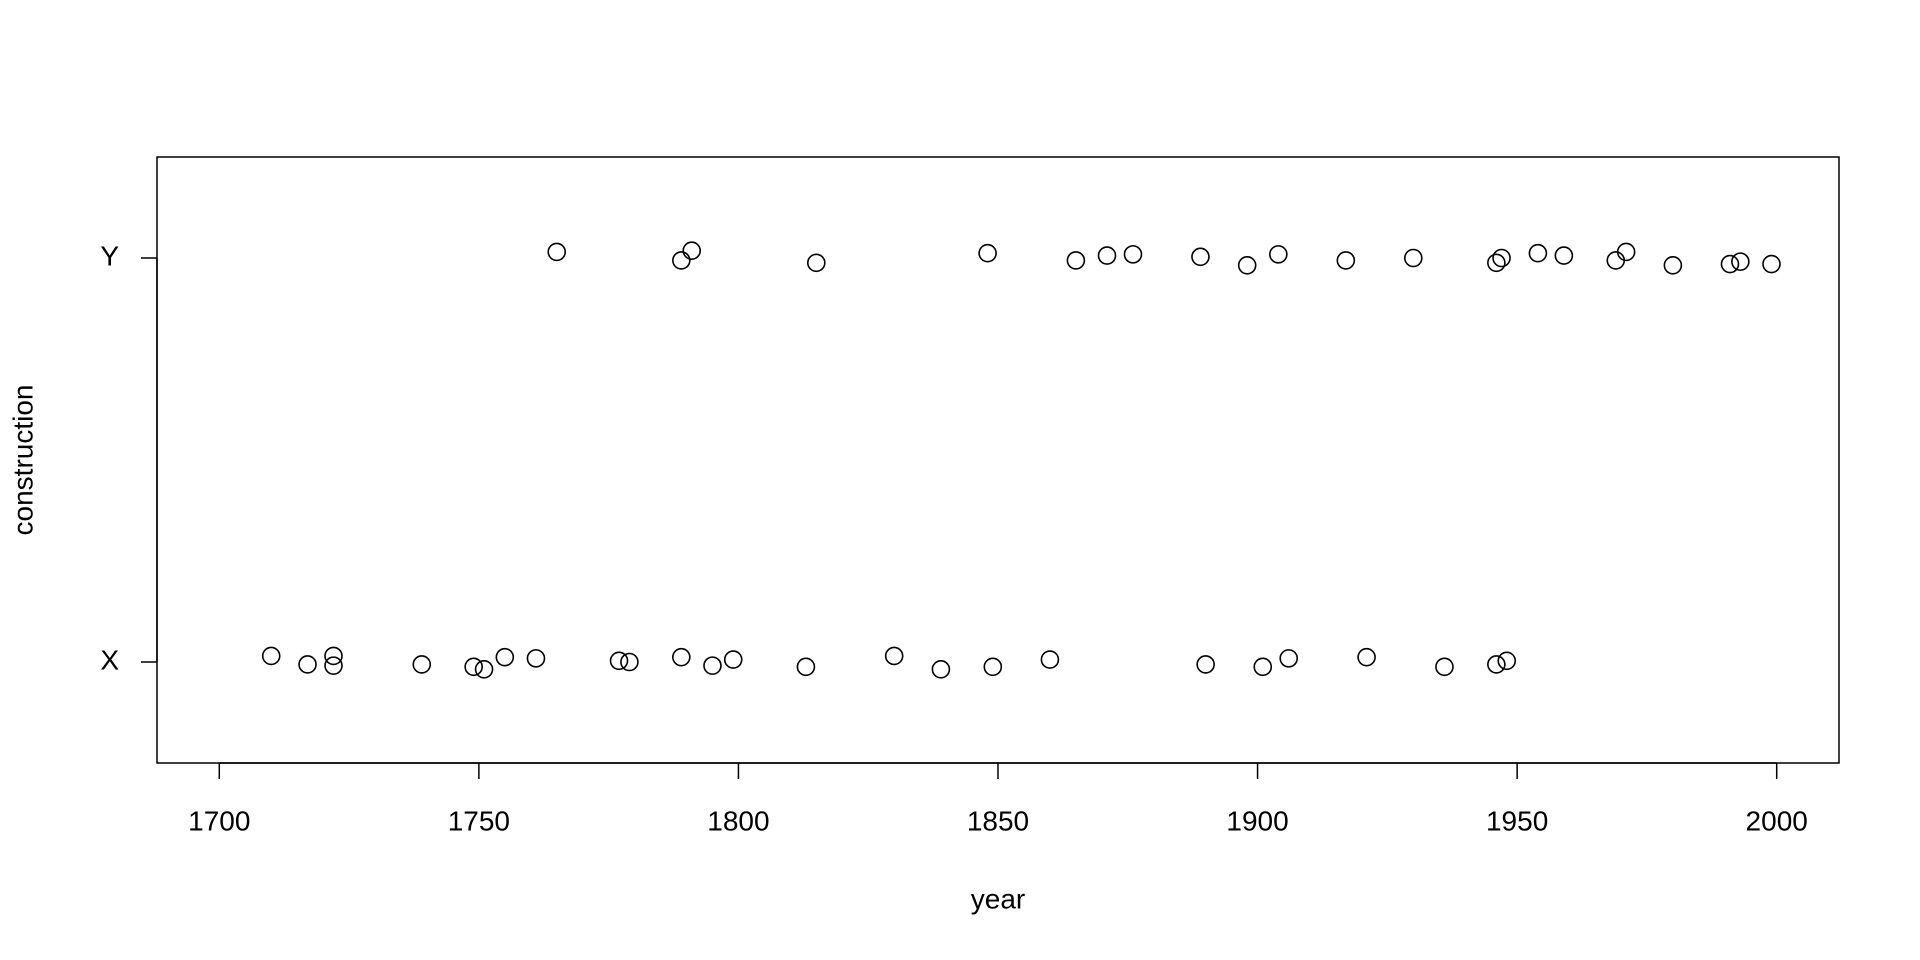  Describe the element at coordinates (219, 820) in the screenshot. I see `x-tick-label: 1700` at that location.